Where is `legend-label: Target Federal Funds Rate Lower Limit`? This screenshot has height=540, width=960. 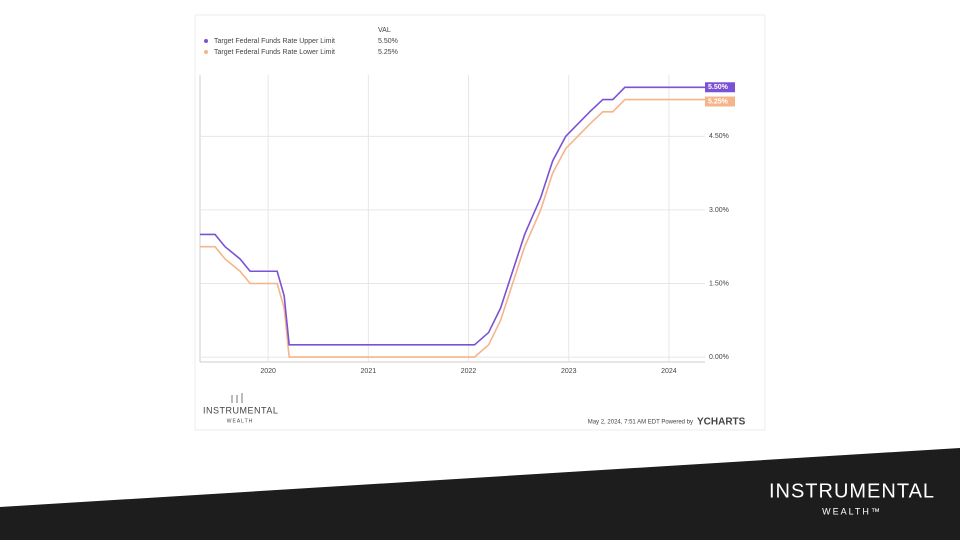
legend-label: Target Federal Funds Rate Lower Limit is located at coordinates (274, 52).